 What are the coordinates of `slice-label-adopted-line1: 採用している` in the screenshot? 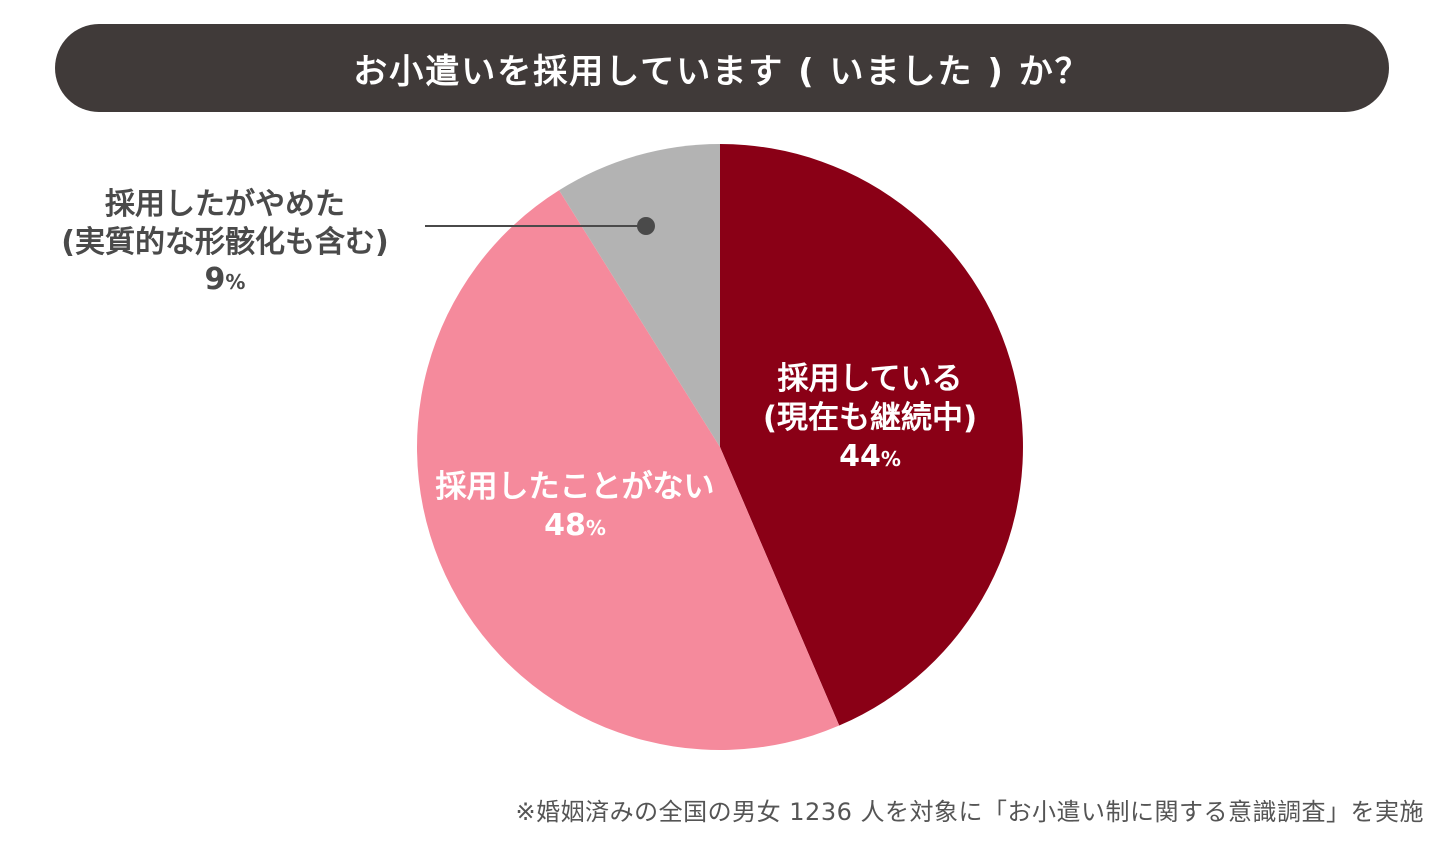 It's located at (870, 379).